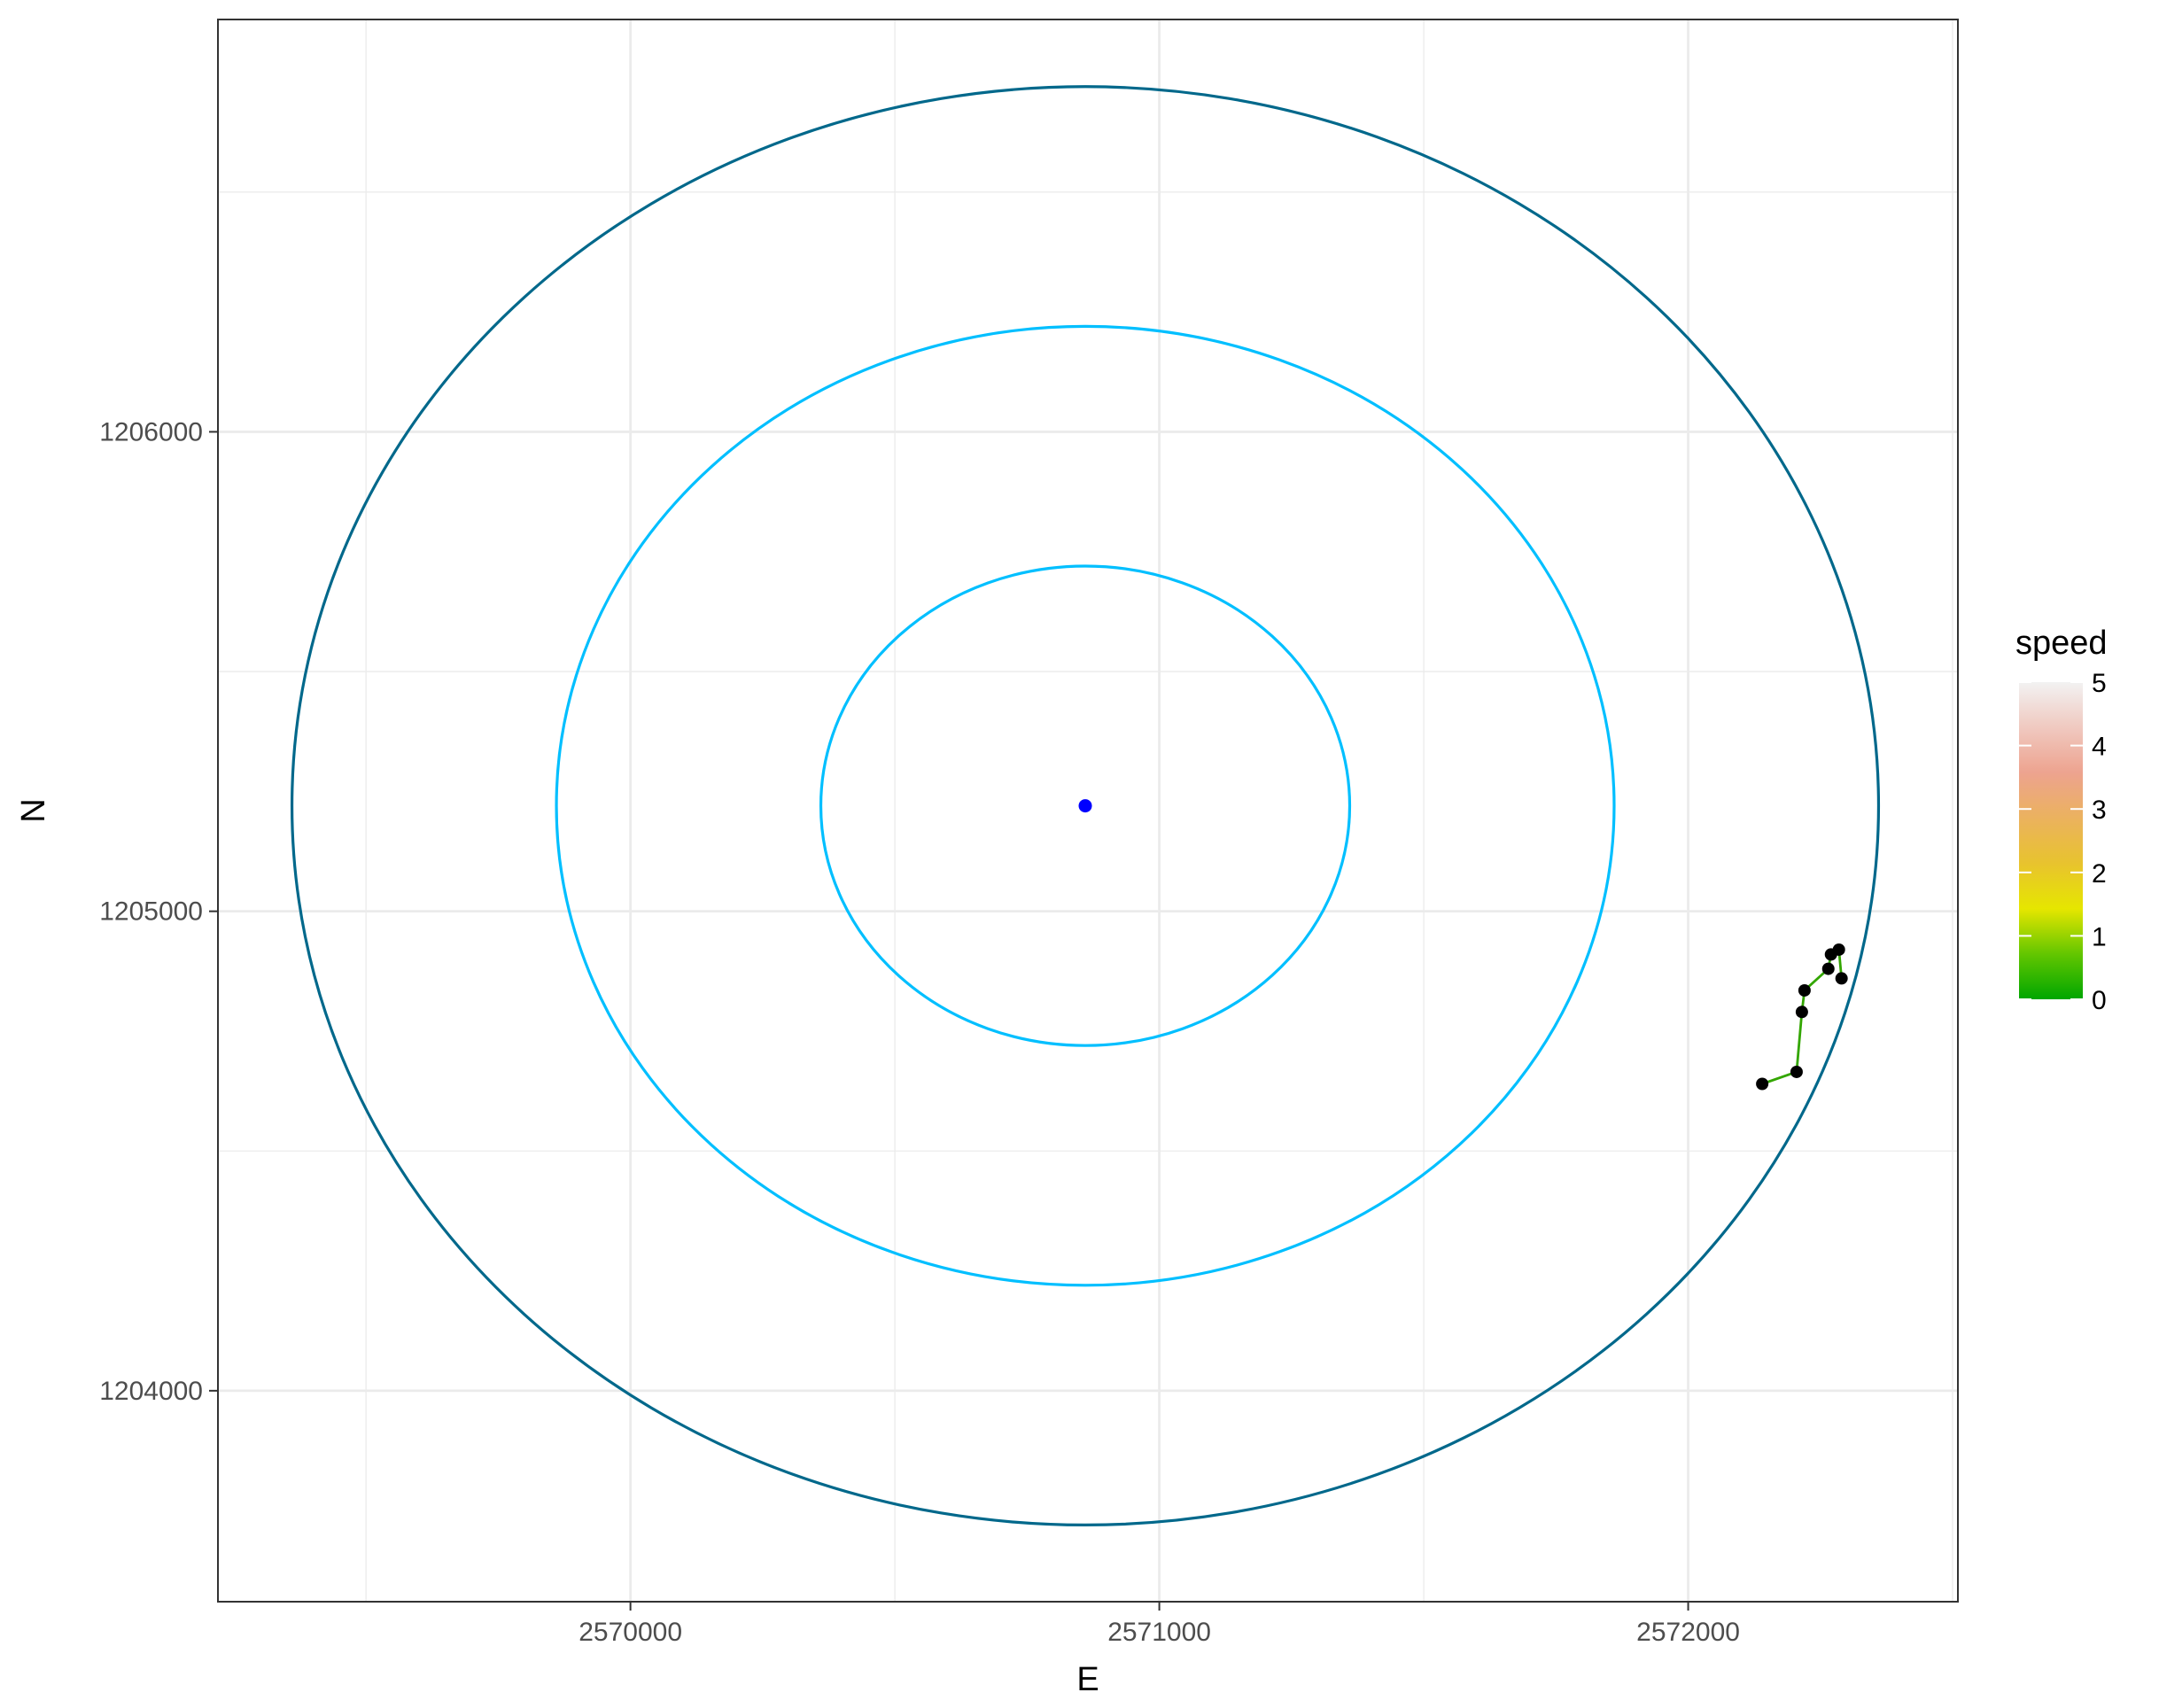 This screenshot has height=1708, width=2159. Describe the element at coordinates (1463, 945) in the screenshot. I see `point-layer` at that location.